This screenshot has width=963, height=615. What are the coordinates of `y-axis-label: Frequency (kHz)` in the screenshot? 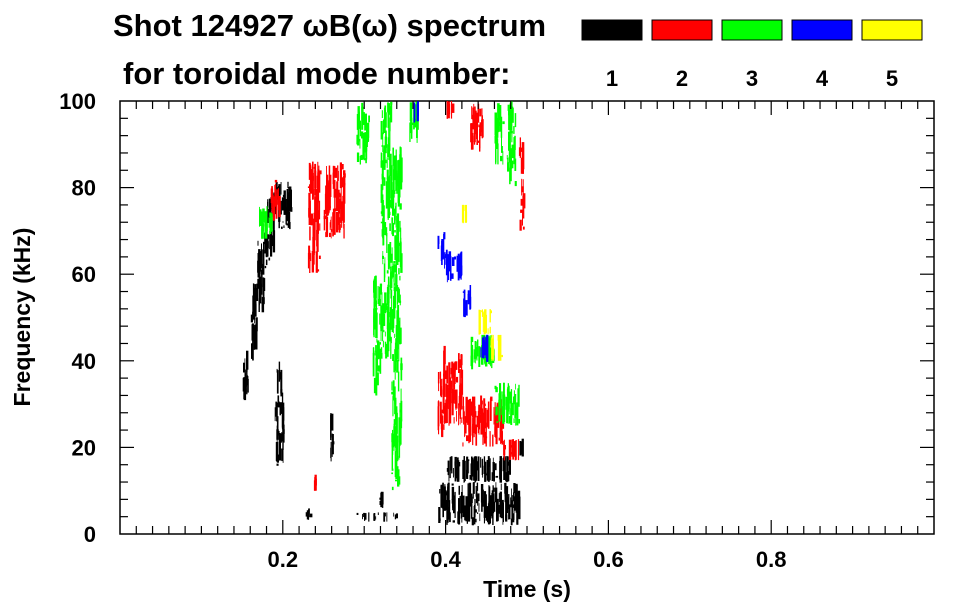 It's located at (22, 317).